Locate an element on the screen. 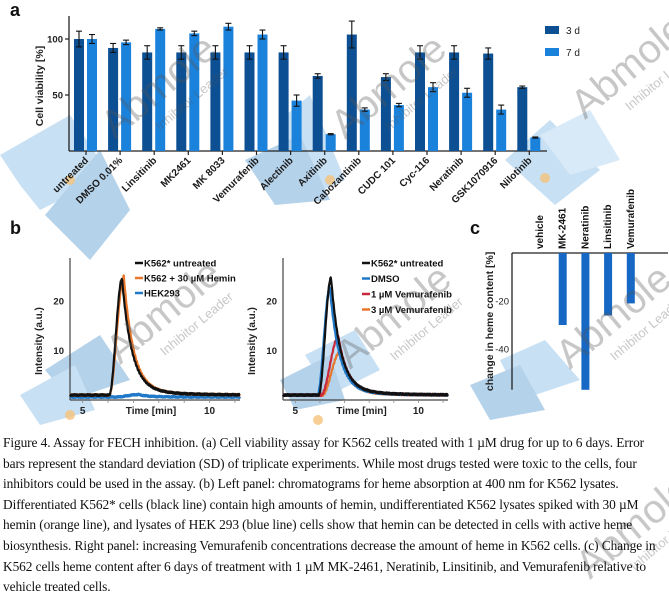 The width and height of the screenshot is (669, 598). panel-label-b: b is located at coordinates (15, 228).